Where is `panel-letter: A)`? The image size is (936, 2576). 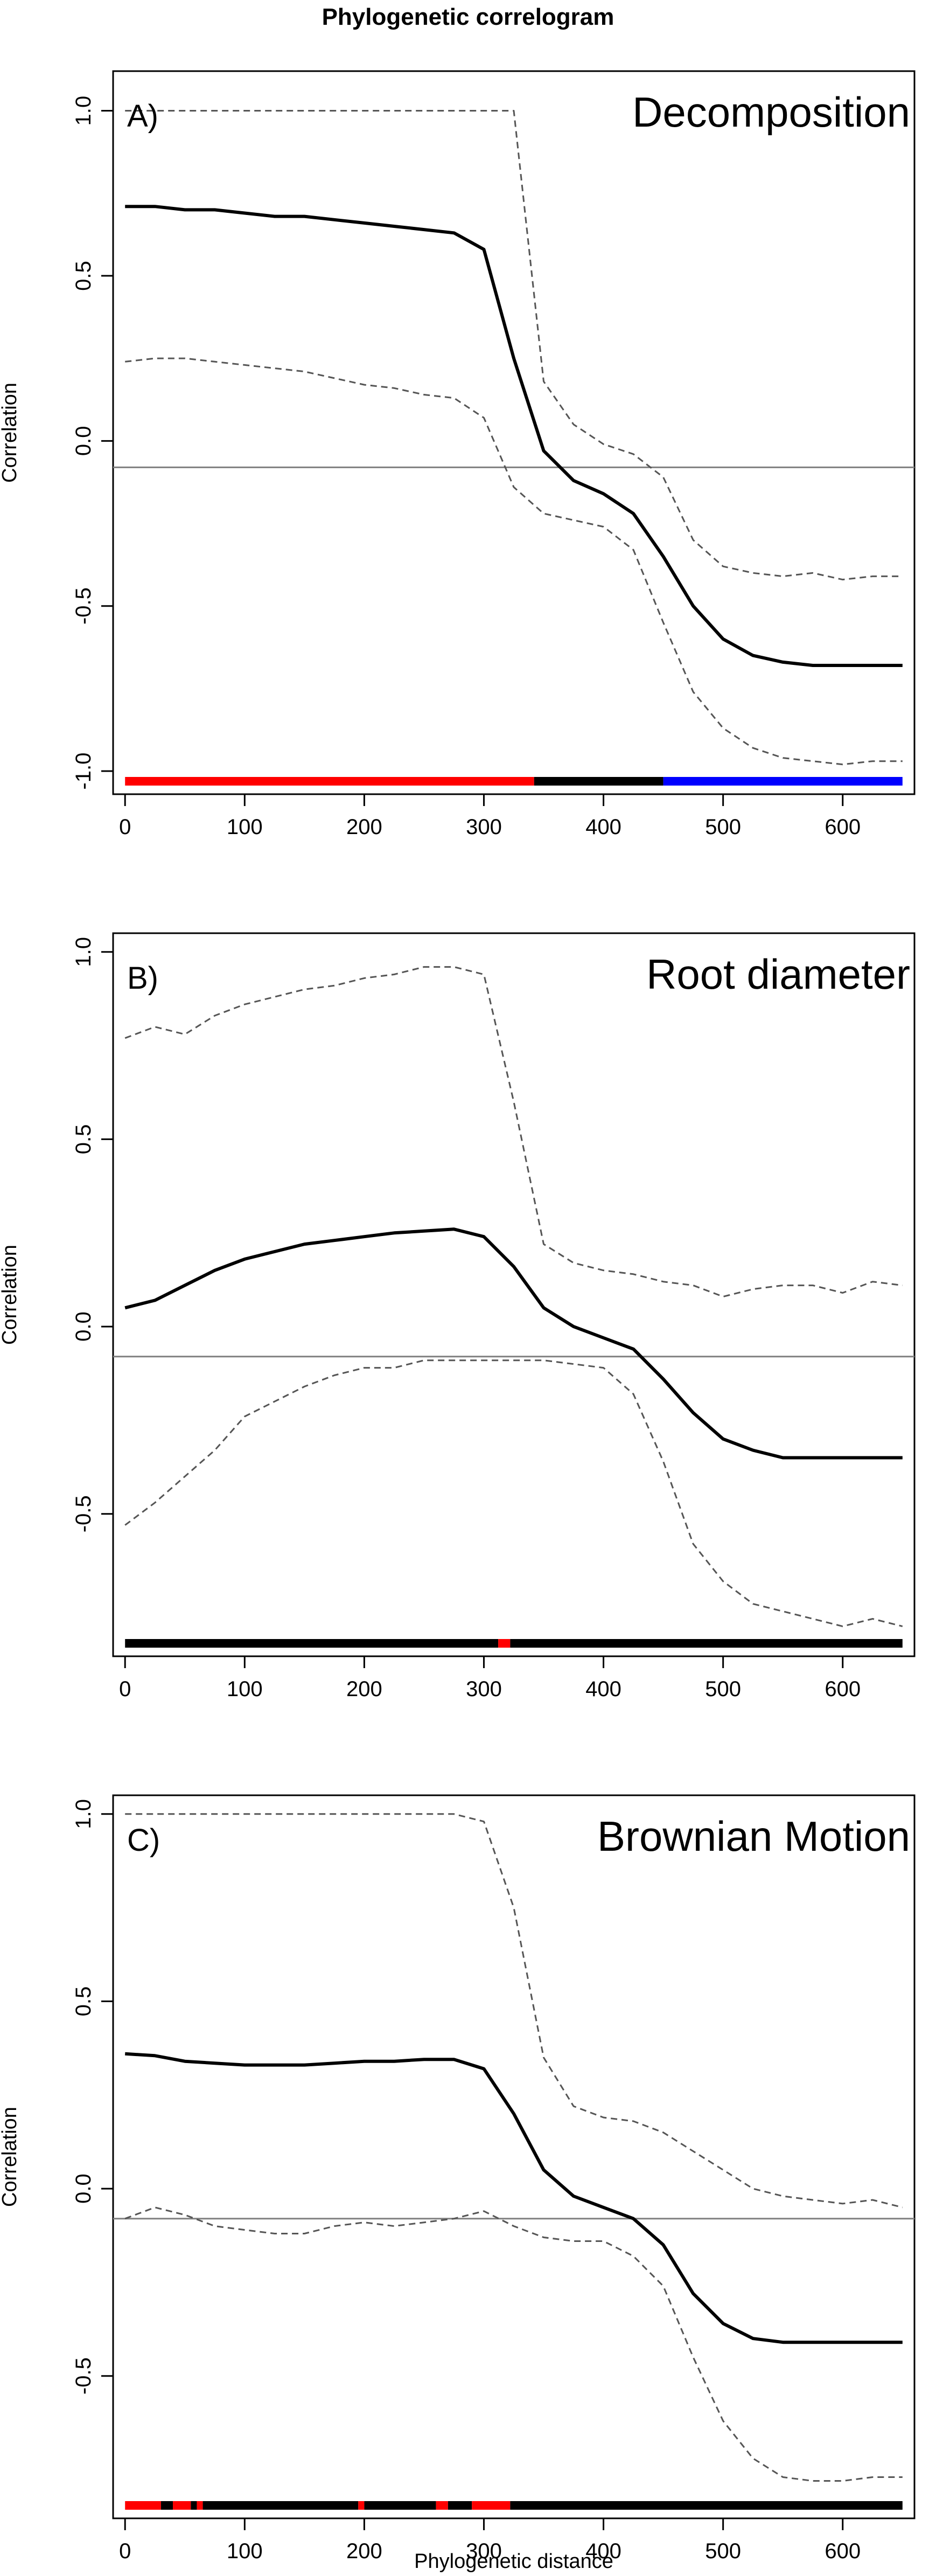 panel-letter: A) is located at coordinates (142, 116).